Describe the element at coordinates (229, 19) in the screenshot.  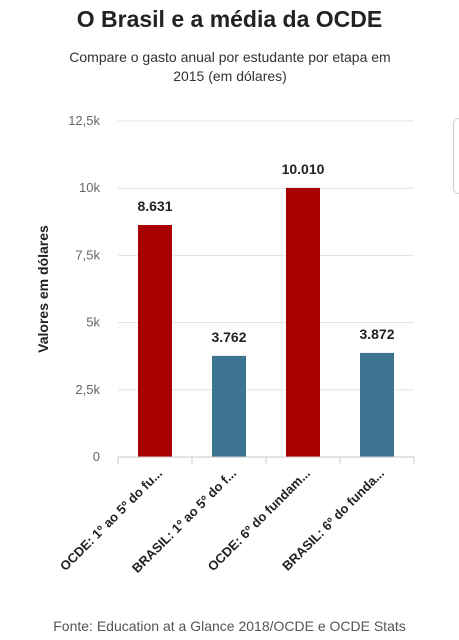
I see `chart-title: O Brasil e a média da OCDE` at that location.